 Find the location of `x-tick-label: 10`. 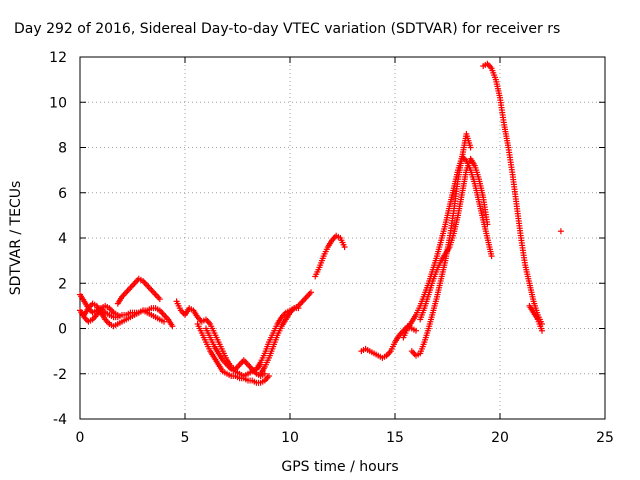

x-tick-label: 10 is located at coordinates (290, 438).